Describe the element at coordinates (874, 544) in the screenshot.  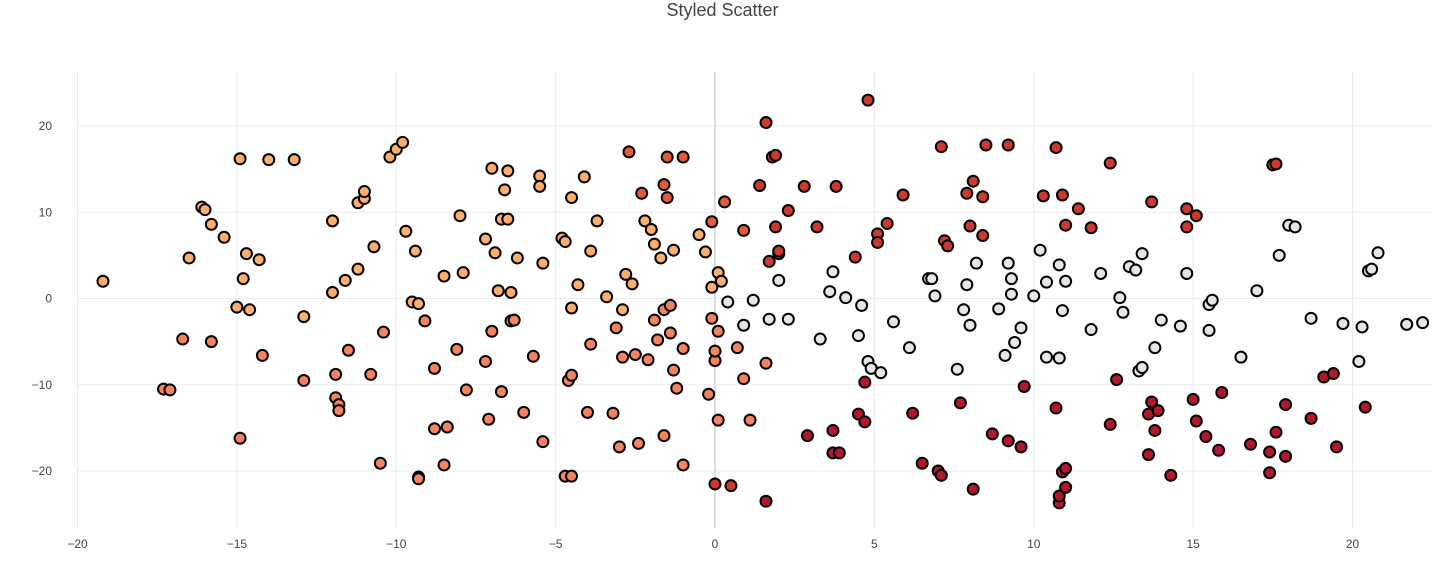
I see `x-tick-label: 5` at that location.